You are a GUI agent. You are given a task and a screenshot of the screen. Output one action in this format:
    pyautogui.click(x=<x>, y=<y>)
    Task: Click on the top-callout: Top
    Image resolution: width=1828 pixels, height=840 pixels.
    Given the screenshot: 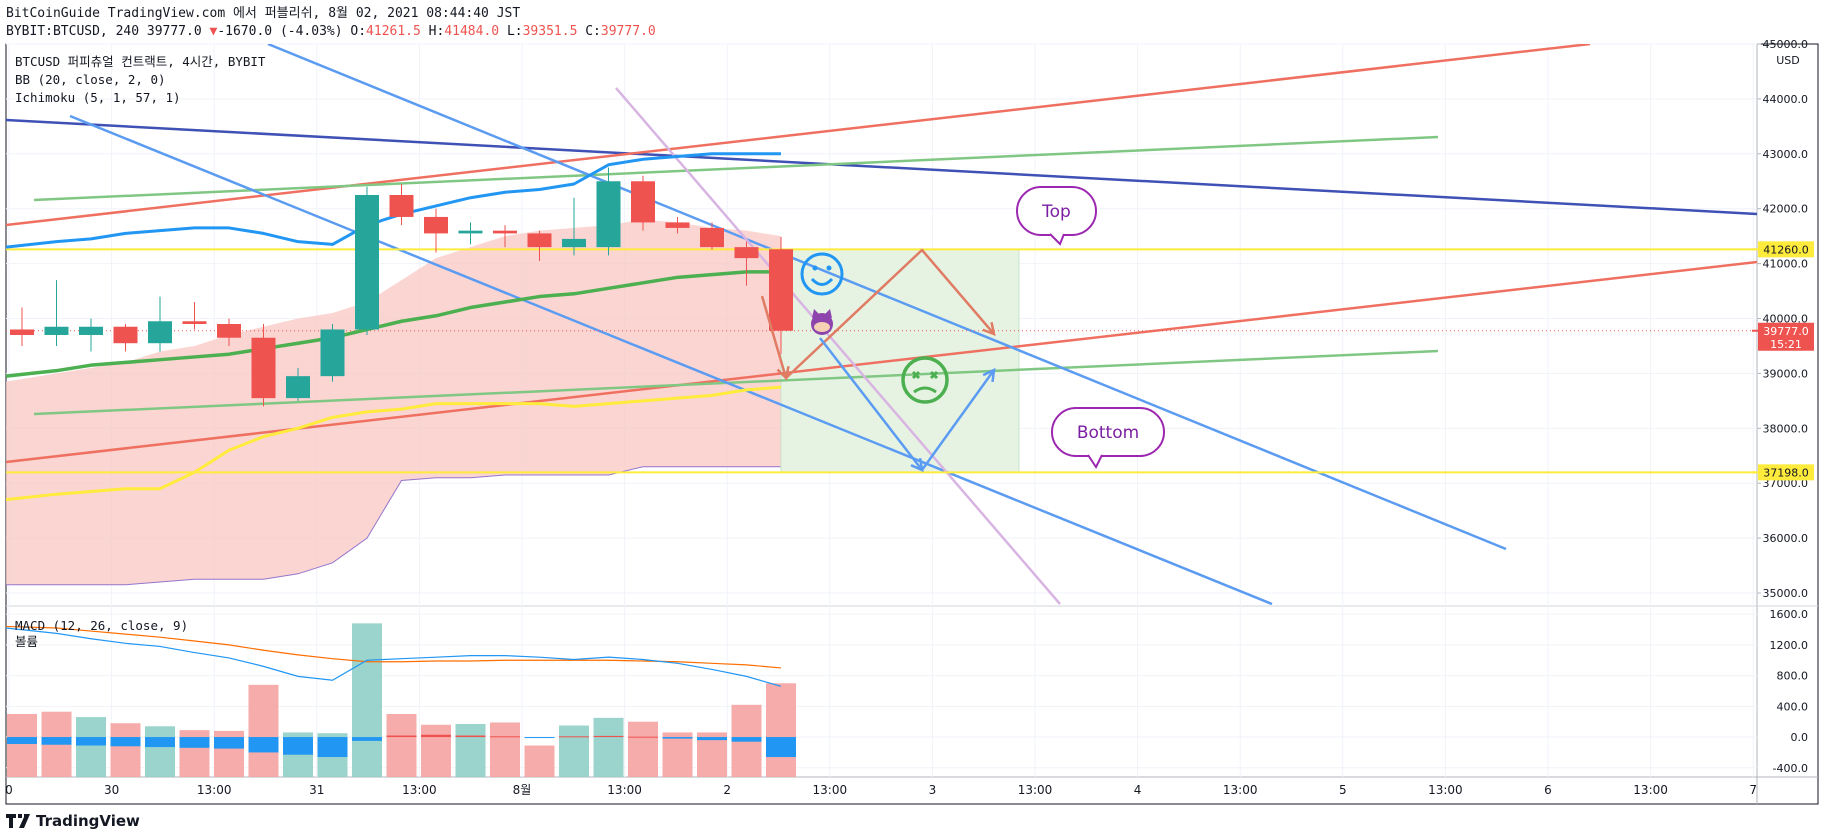 What is the action you would take?
    pyautogui.click(x=1056, y=216)
    